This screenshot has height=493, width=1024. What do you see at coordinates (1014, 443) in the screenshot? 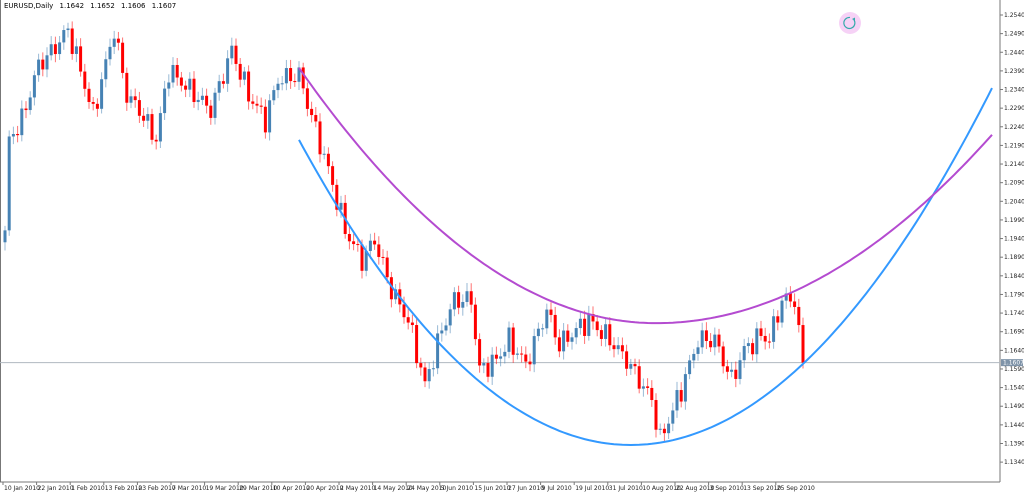
I see `y-tick-label: 1.1390` at bounding box center [1014, 443].